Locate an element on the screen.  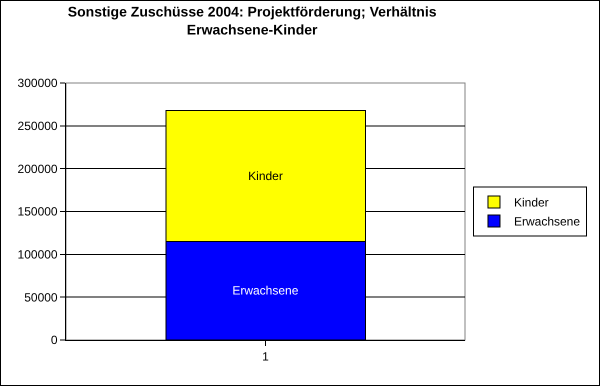
y-tick-label: 100000 is located at coordinates (38, 255).